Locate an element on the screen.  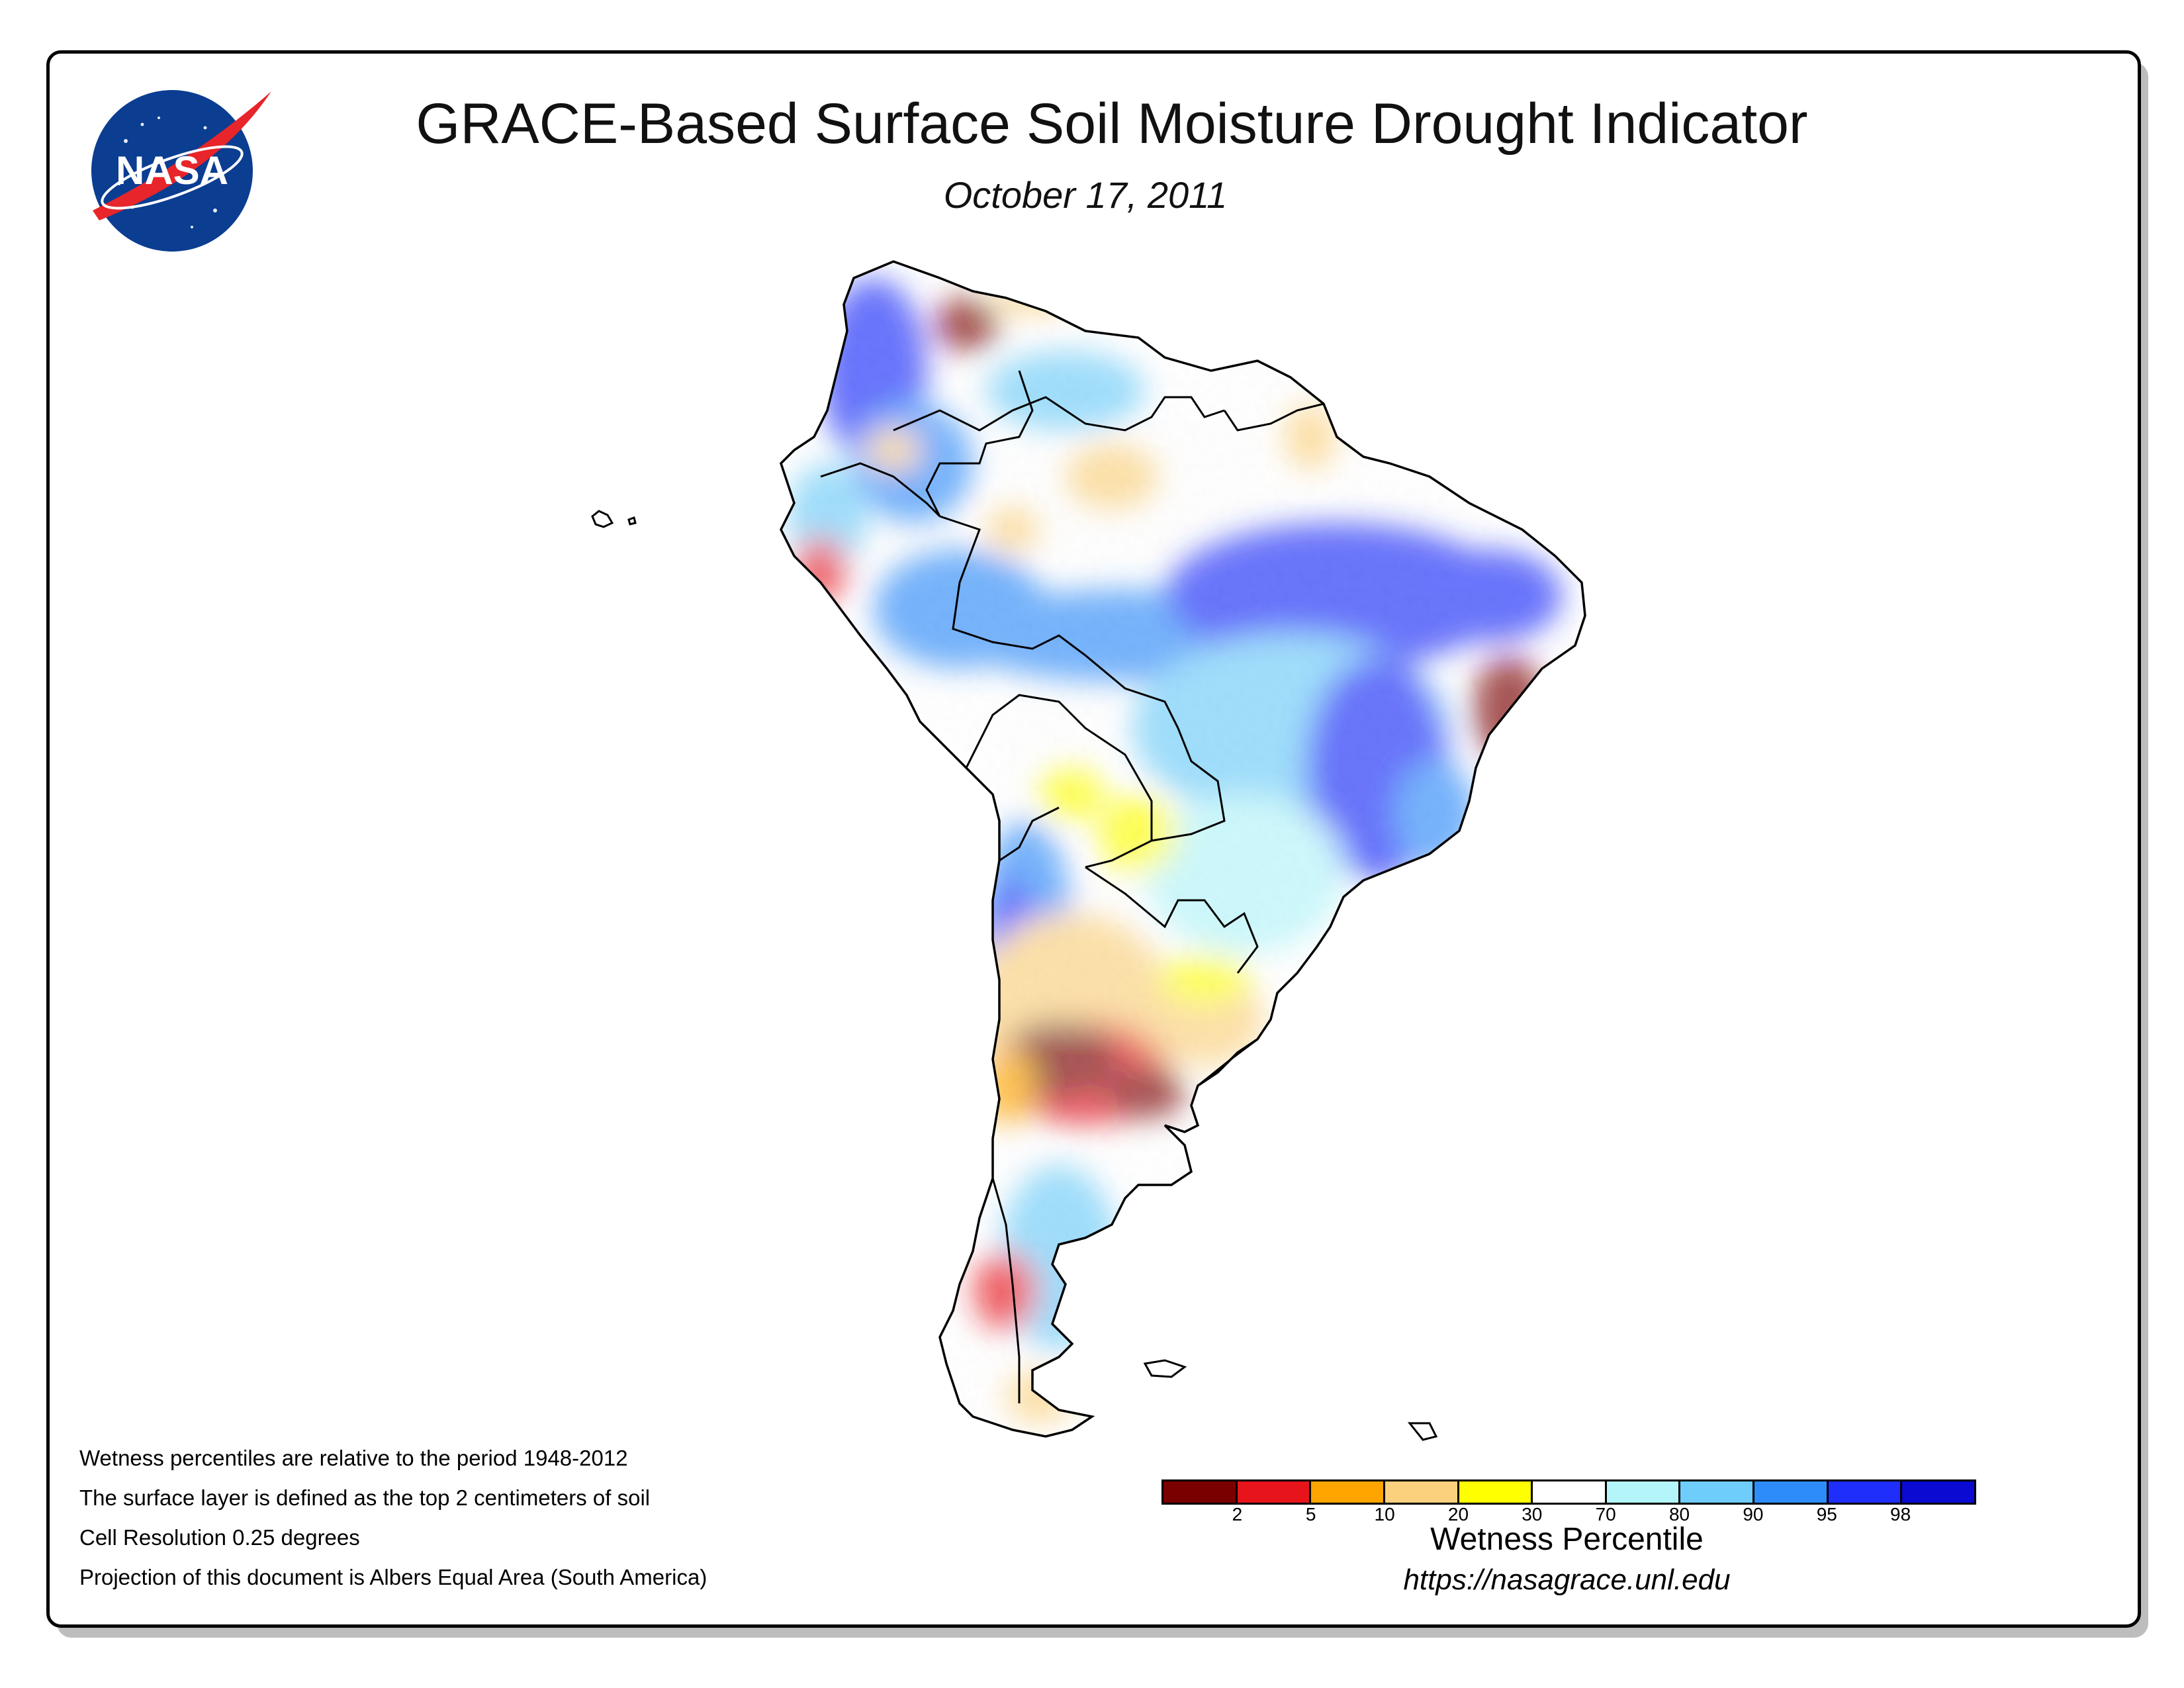
wetness-legend is located at coordinates (1568, 1492).